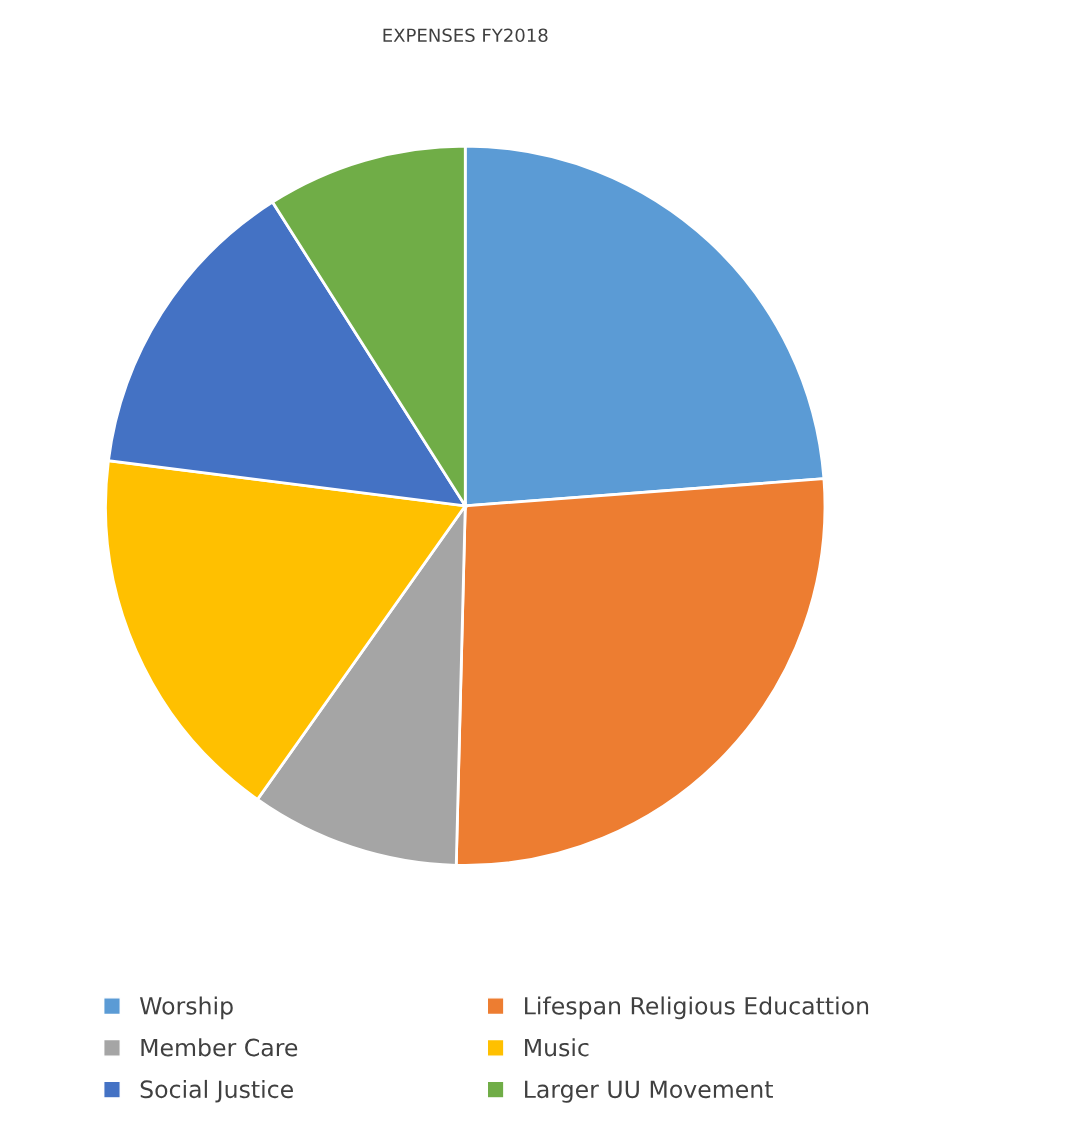 Image resolution: width=1082 pixels, height=1124 pixels. What do you see at coordinates (649, 1091) in the screenshot?
I see `legend-label: Larger UU Movement` at bounding box center [649, 1091].